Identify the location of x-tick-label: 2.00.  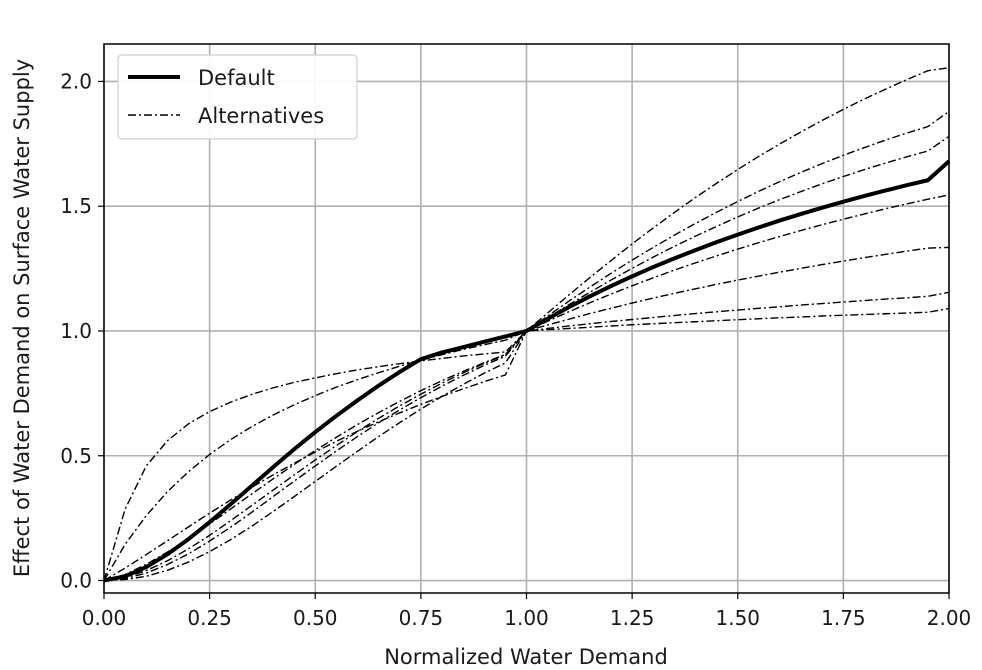
(949, 618).